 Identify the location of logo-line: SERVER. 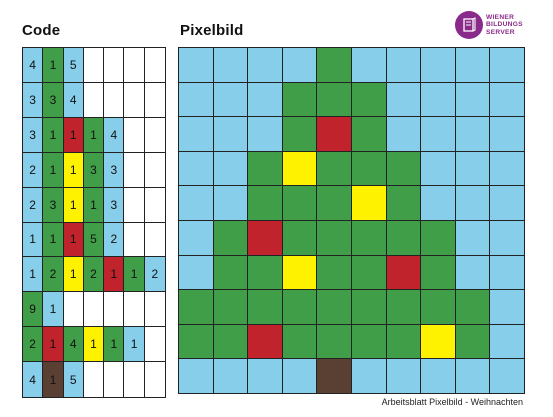
(500, 32).